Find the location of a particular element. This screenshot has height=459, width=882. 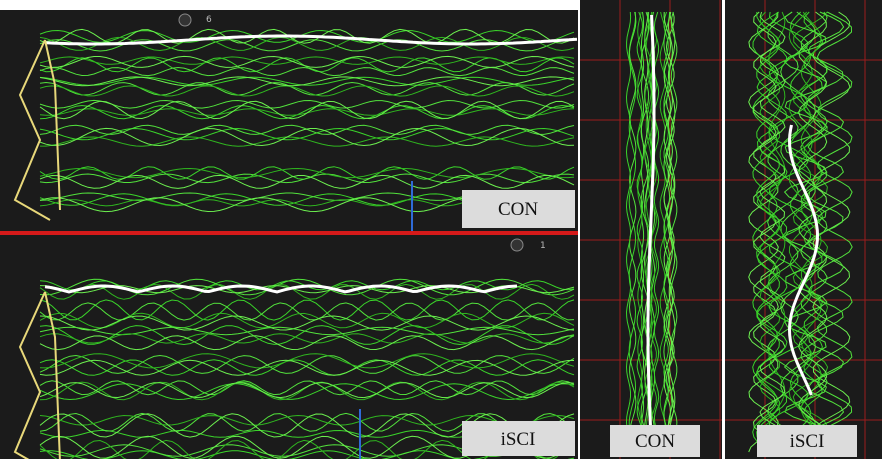

marker-number: 1 is located at coordinates (543, 246).